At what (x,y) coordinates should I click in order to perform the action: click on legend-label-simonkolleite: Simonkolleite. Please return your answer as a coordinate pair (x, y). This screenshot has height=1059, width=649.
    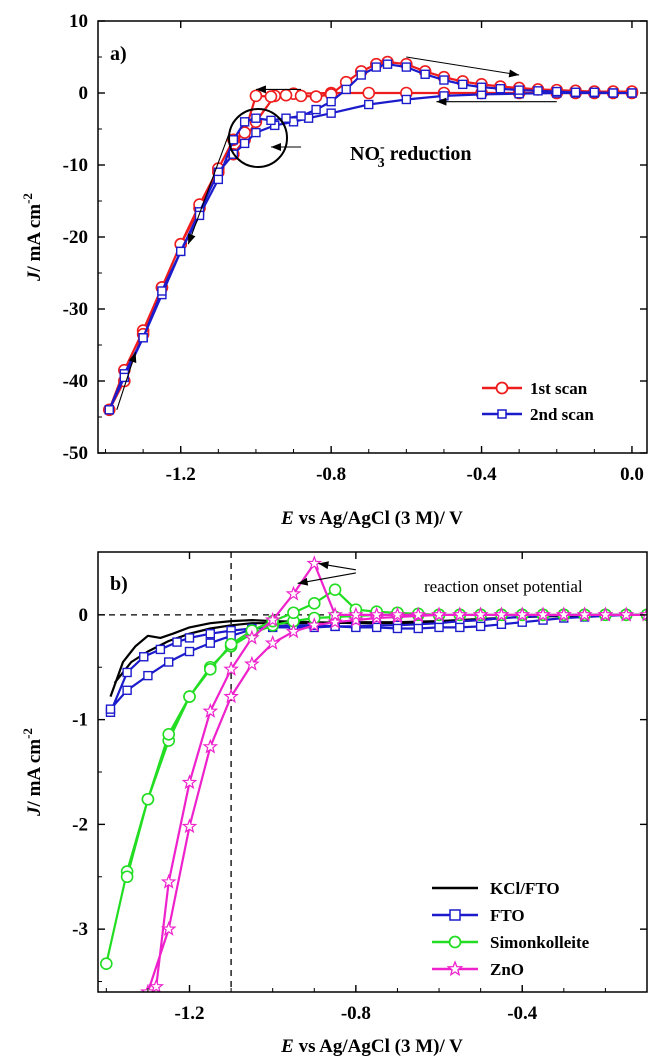
    Looking at the image, I should click on (540, 942).